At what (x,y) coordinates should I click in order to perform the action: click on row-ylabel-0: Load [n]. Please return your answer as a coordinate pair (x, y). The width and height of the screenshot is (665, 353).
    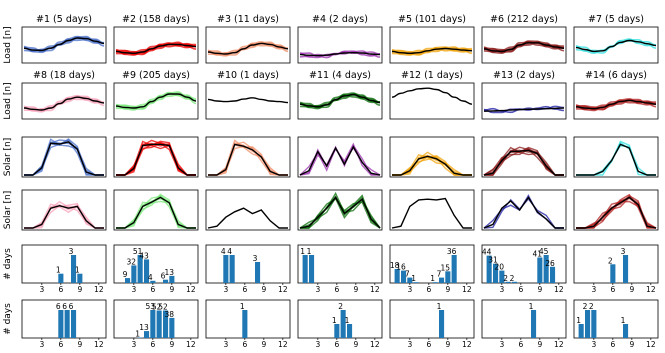
    Looking at the image, I should click on (8, 44).